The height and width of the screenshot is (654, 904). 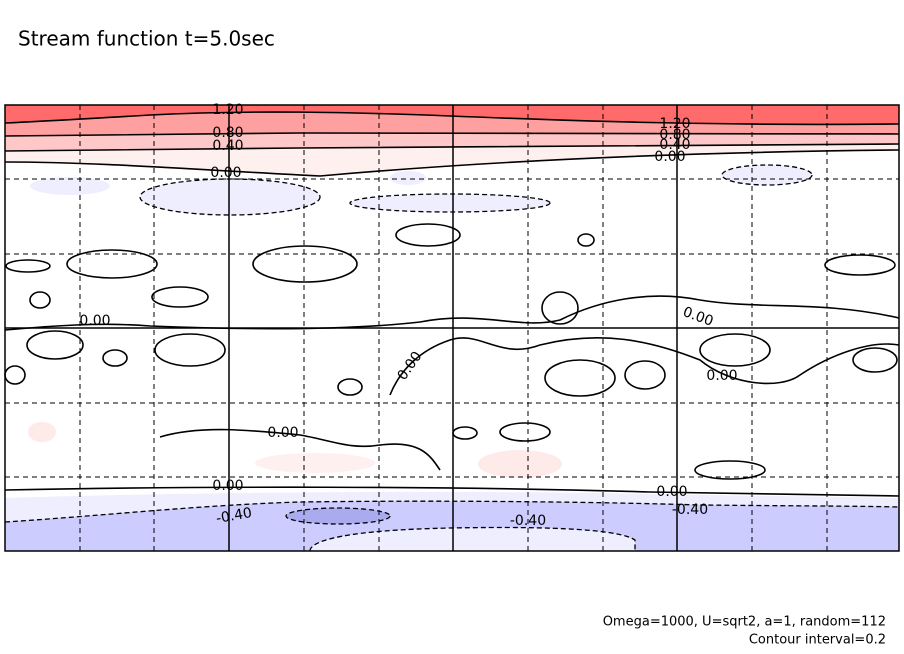 I want to click on chart-title: Stream function t=5.0sec, so click(x=146, y=39).